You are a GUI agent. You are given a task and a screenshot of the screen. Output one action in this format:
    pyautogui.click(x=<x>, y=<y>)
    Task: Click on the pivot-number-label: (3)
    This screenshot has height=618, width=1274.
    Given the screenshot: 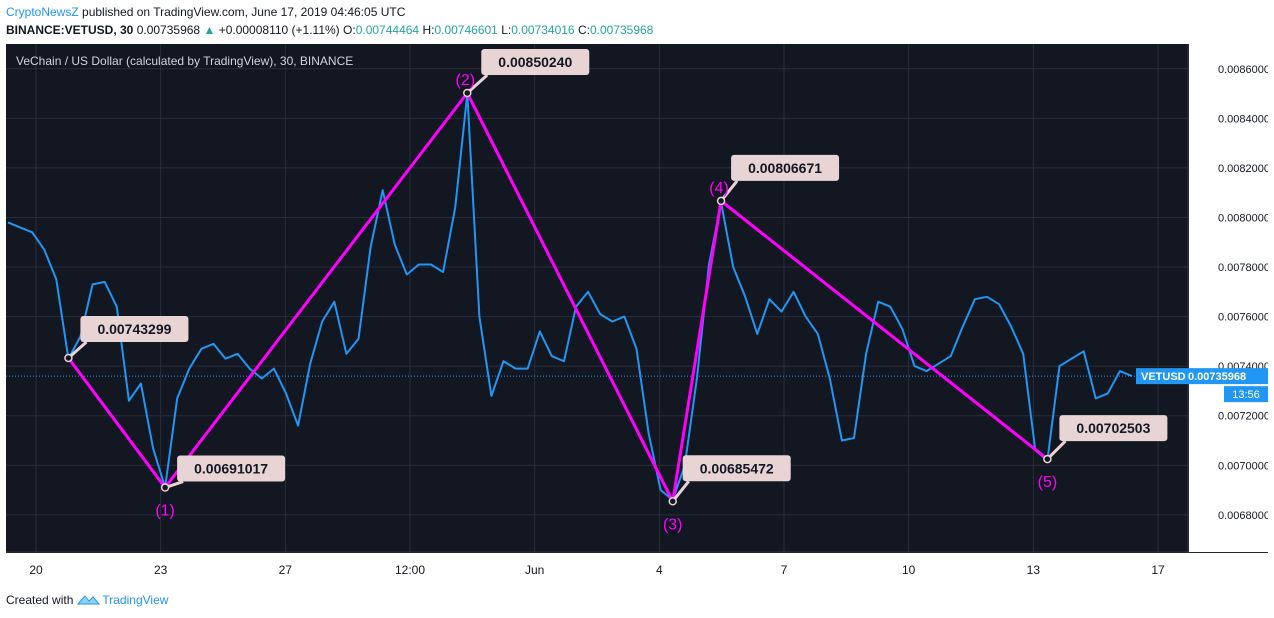 What is the action you would take?
    pyautogui.click(x=673, y=524)
    